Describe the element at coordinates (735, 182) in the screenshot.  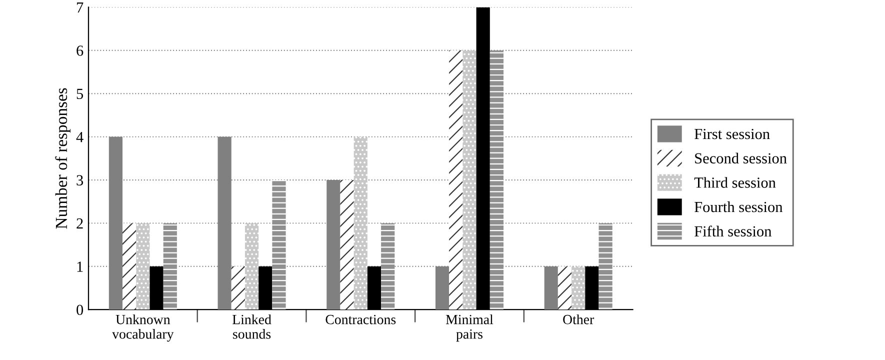
I see `legend-label: Third session` at that location.